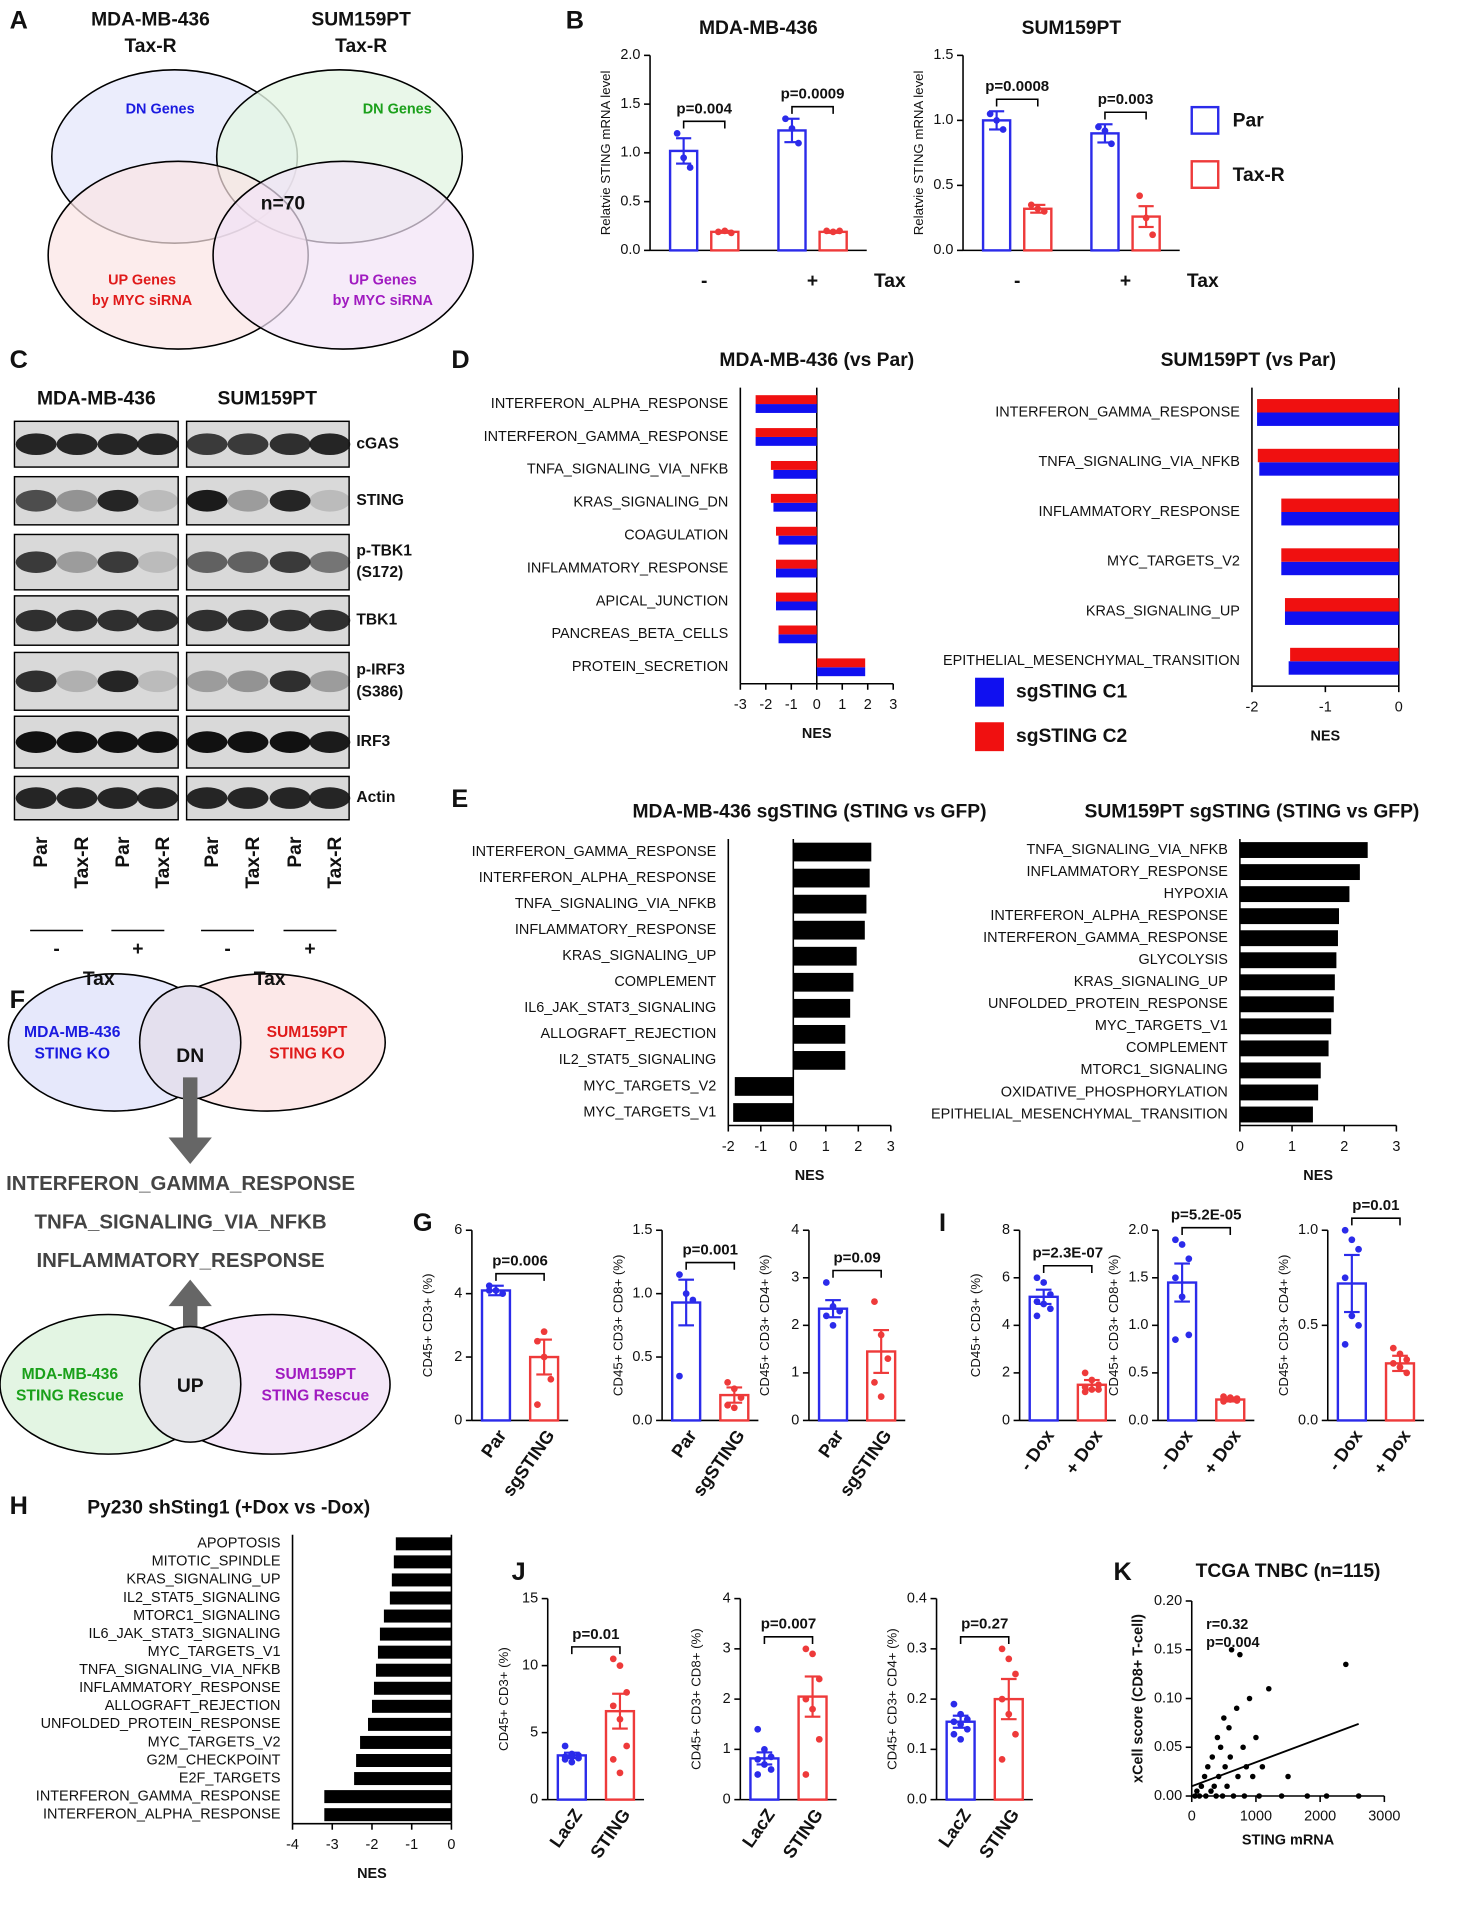 The image size is (1459, 1920). I want to click on y-tick-label: COAGULATION, so click(676, 535).